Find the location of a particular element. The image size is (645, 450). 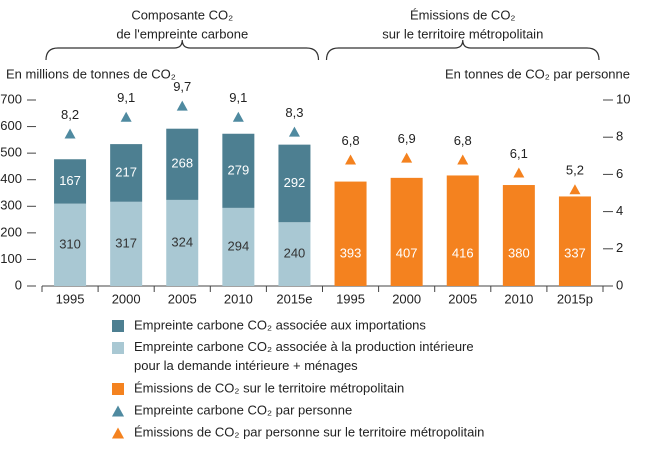

group-label: sur le territoire métropolitain is located at coordinates (462, 33).